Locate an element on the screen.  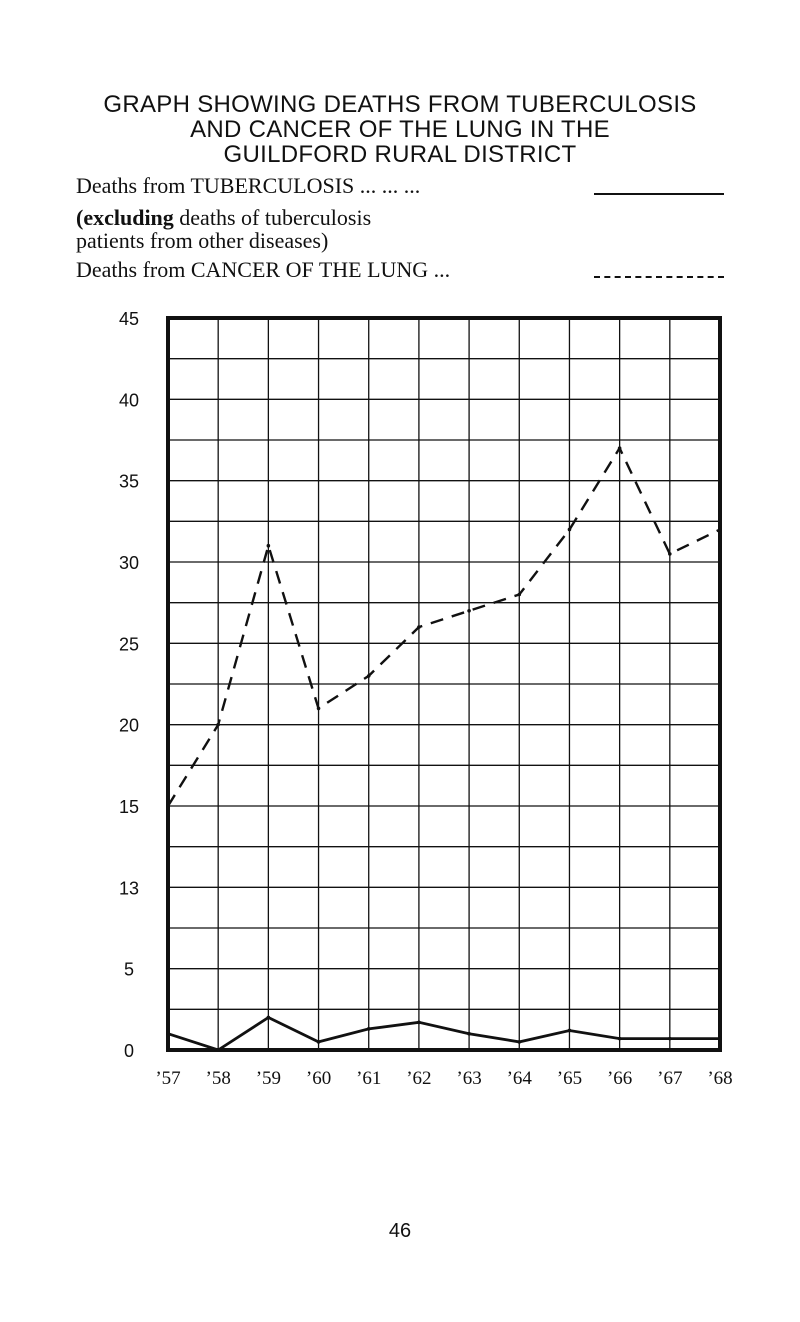
y-tick-label: 0 is located at coordinates (129, 1051).